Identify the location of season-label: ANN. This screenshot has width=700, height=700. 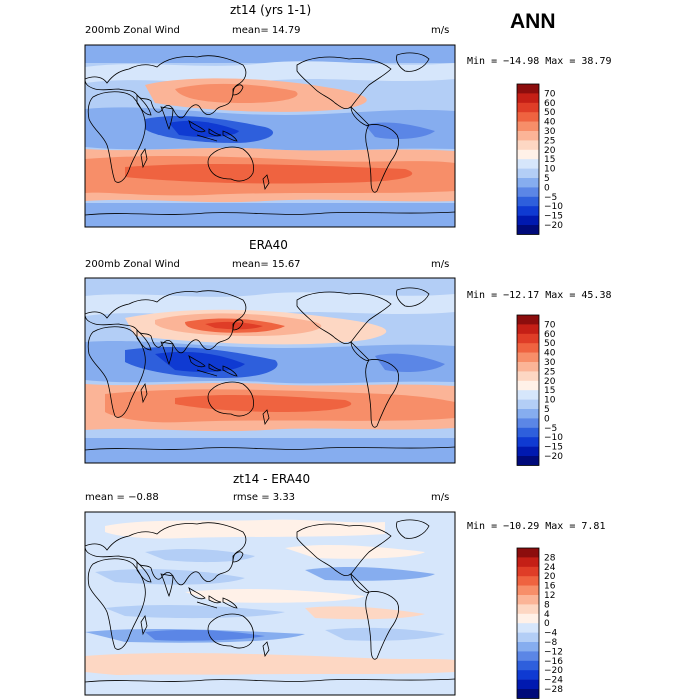
(533, 21).